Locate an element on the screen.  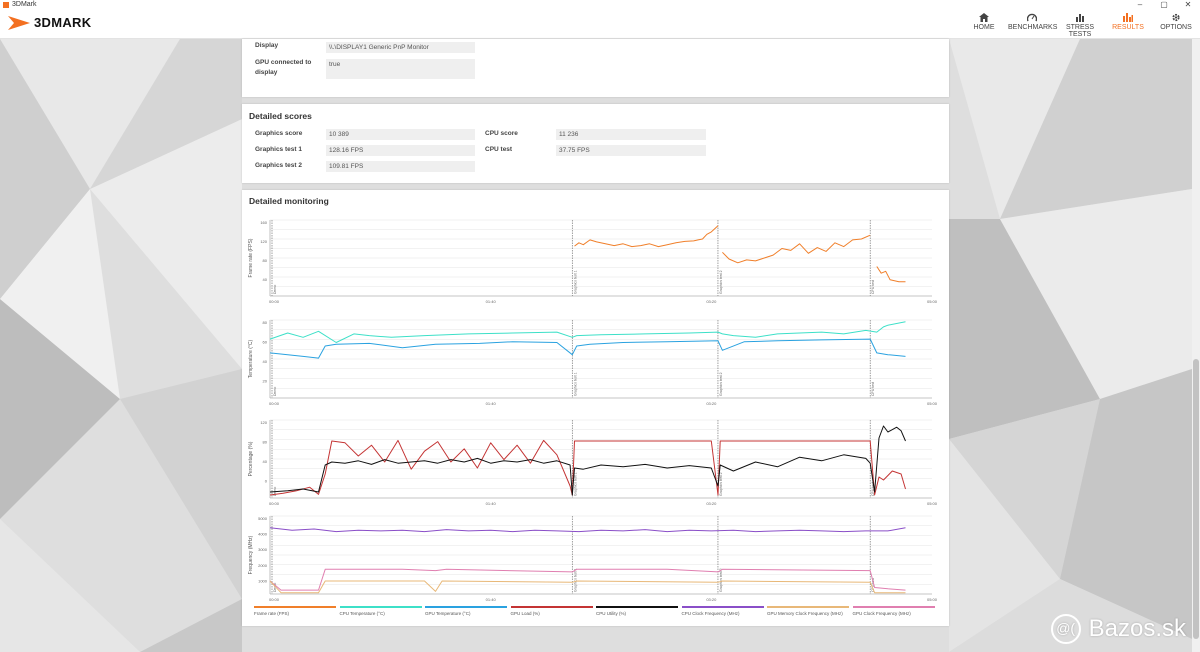
legend-item: CPU Clock Frequency (MHz) is located at coordinates (722, 611).